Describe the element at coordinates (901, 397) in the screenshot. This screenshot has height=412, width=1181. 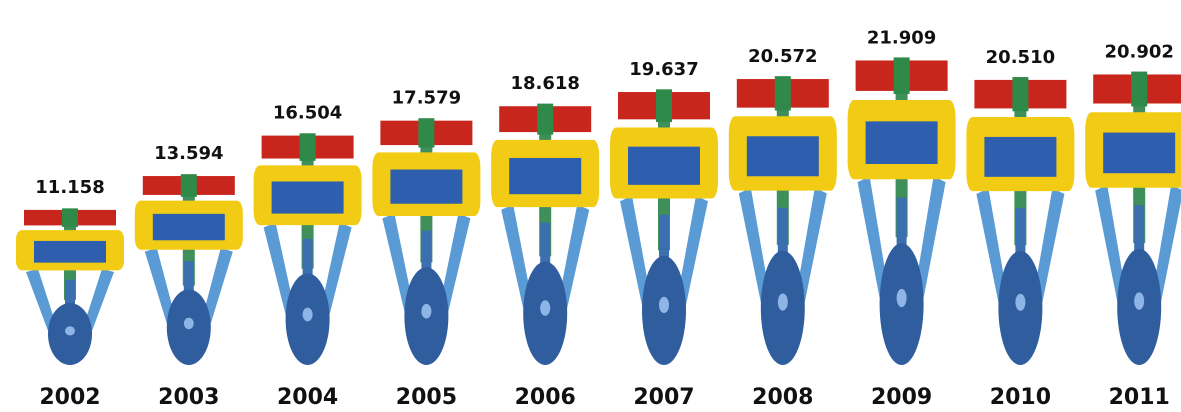
I see `x-tick-label: 2009` at that location.